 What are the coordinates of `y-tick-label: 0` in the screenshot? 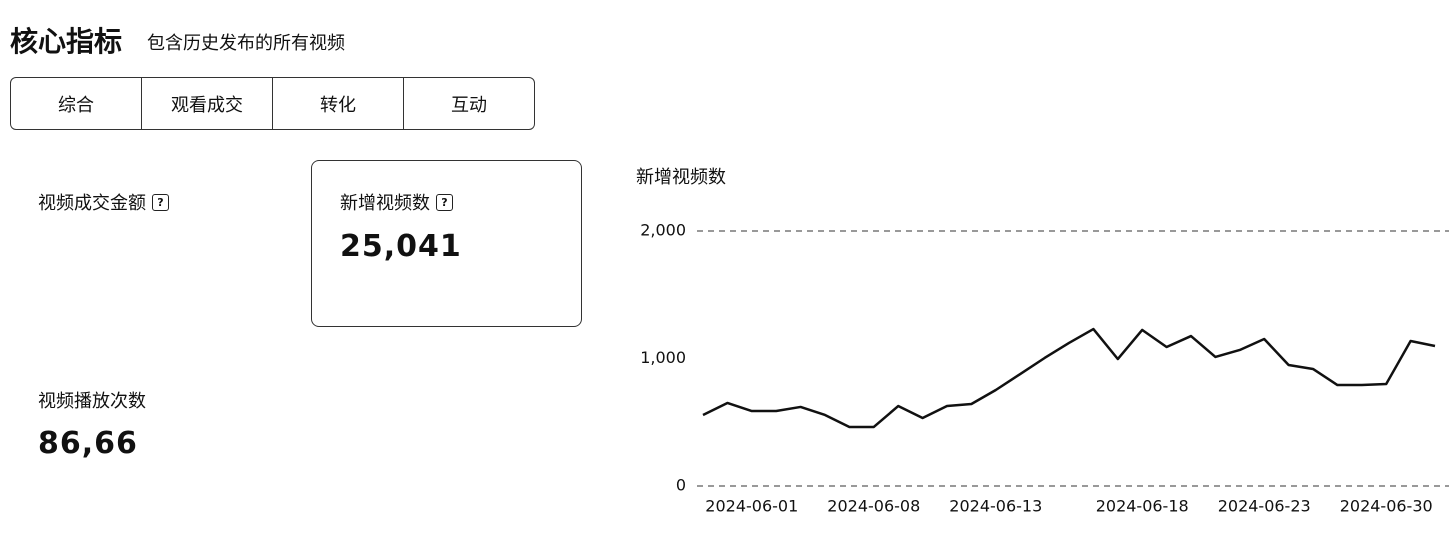 It's located at (681, 485).